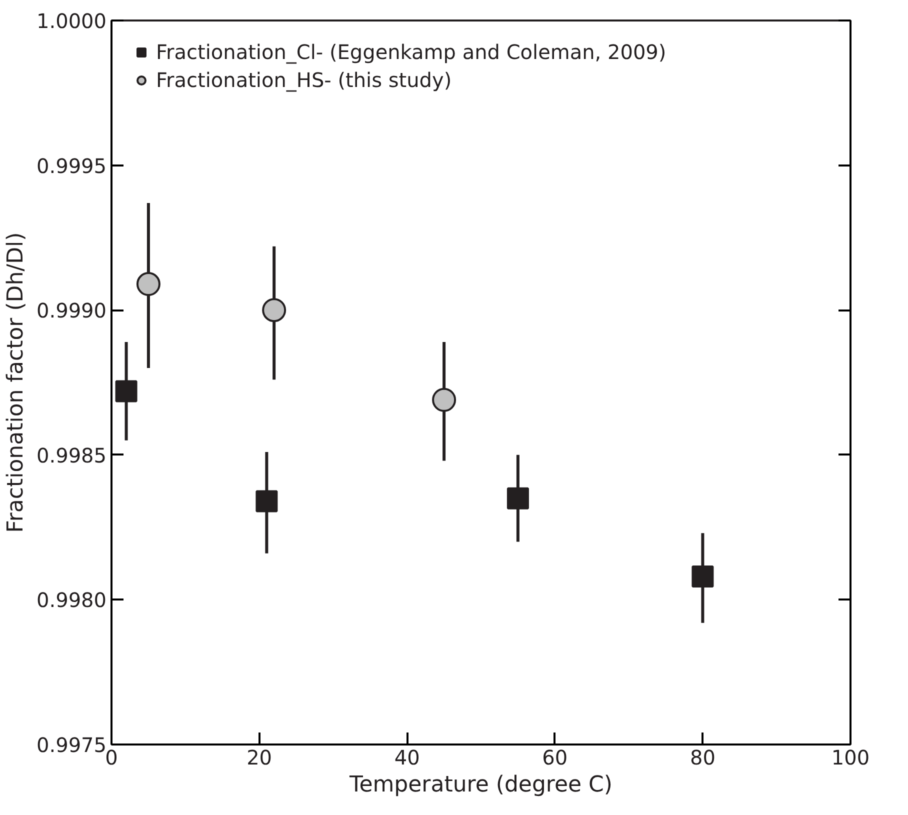 The height and width of the screenshot is (815, 908). What do you see at coordinates (71, 455) in the screenshot?
I see `y-tick-label: 0.9985` at bounding box center [71, 455].